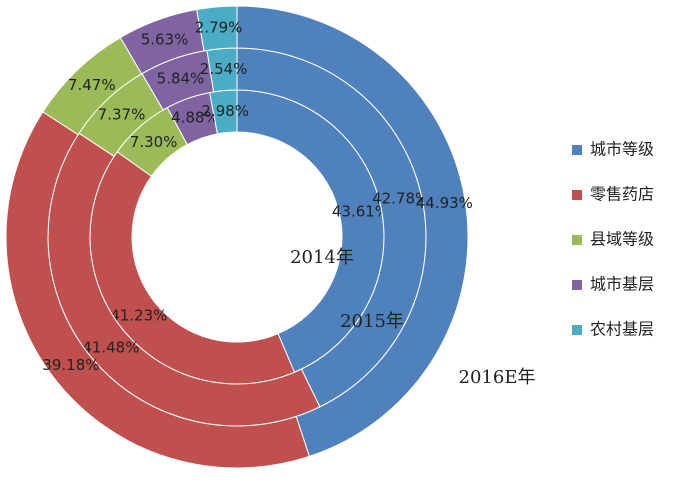 The image size is (700, 483). What do you see at coordinates (400, 199) in the screenshot?
I see `data-label: 42.78%` at bounding box center [400, 199].